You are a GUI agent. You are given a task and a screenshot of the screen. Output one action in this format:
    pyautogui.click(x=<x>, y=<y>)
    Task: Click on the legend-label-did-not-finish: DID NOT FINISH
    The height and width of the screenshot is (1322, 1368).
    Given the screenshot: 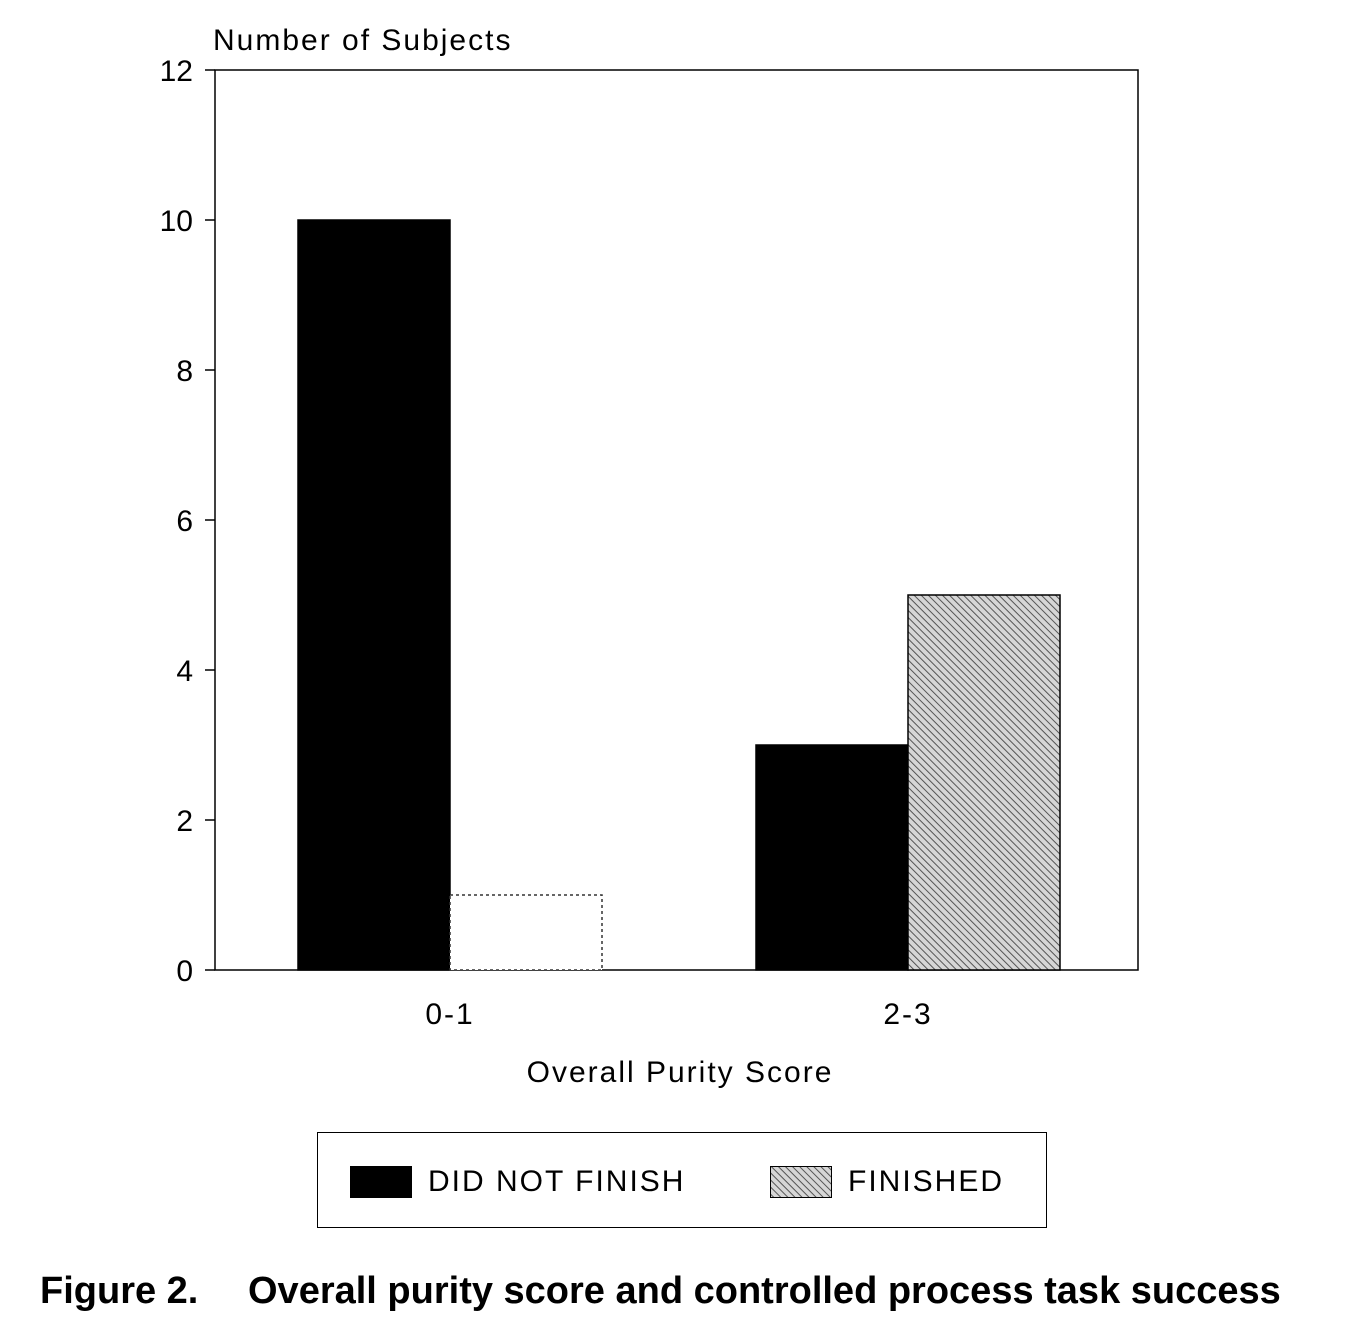 What is the action you would take?
    pyautogui.click(x=557, y=1181)
    